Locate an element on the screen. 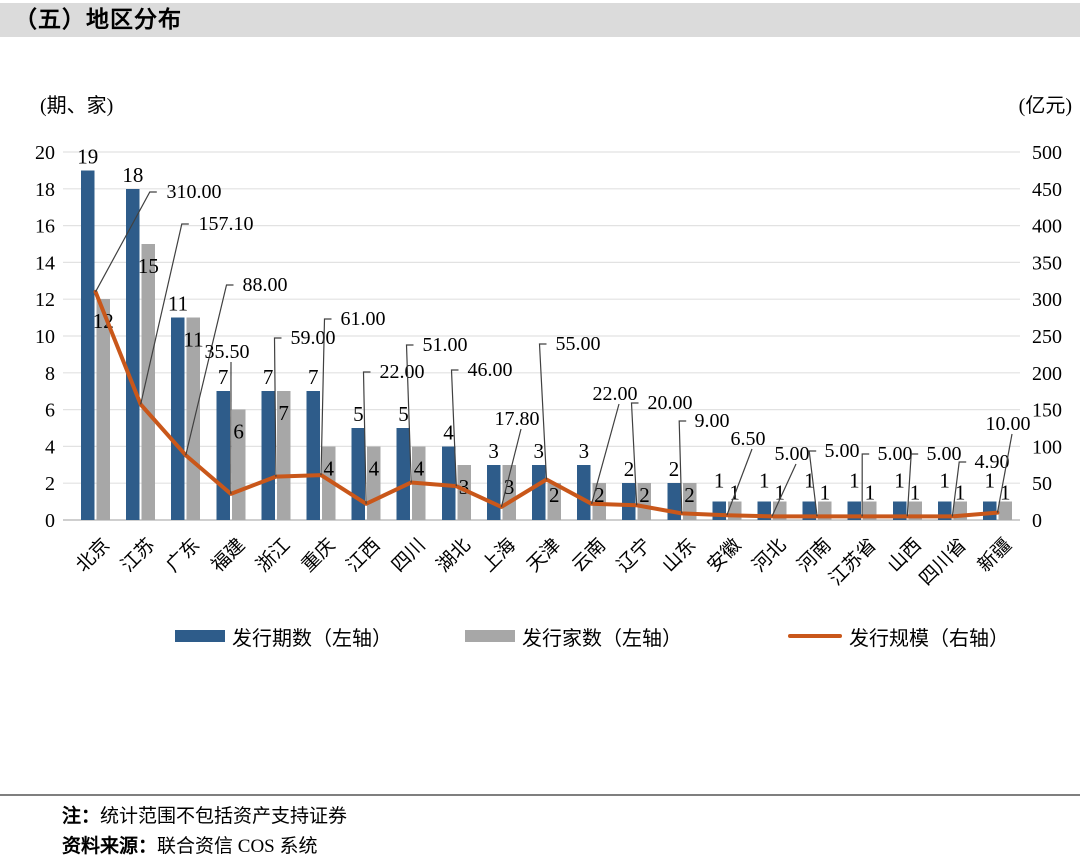  x-axis-label: 江苏 is located at coordinates (138, 555).